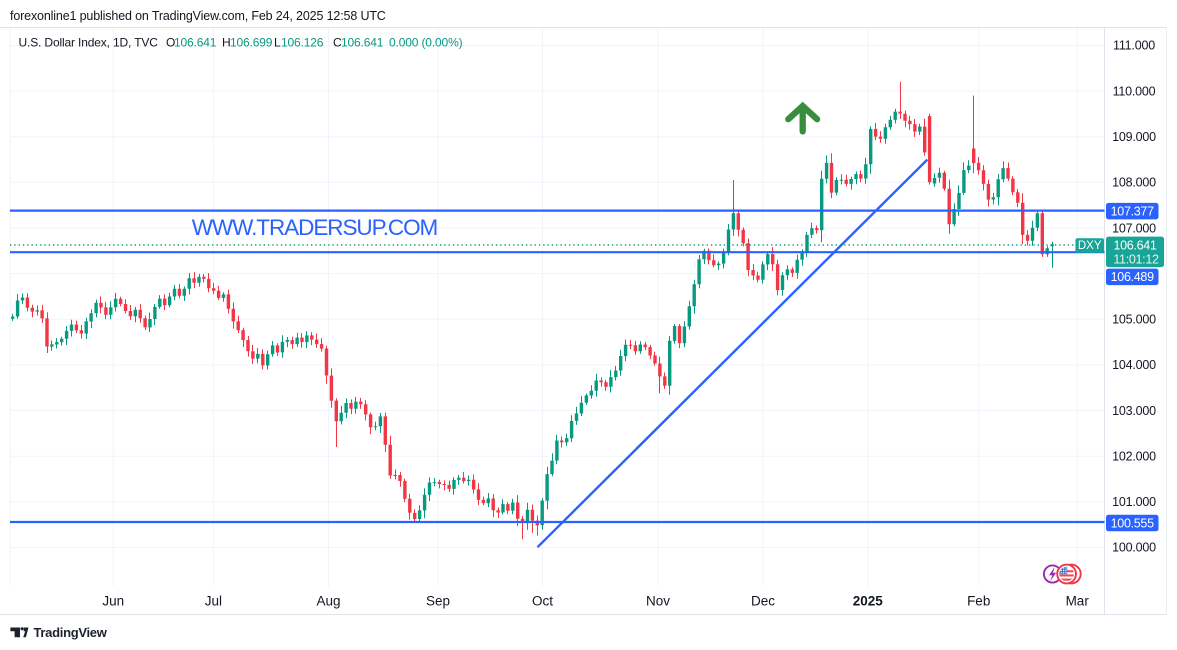 The width and height of the screenshot is (1177, 650). Describe the element at coordinates (1134, 502) in the screenshot. I see `svg-text: 101.000` at that location.